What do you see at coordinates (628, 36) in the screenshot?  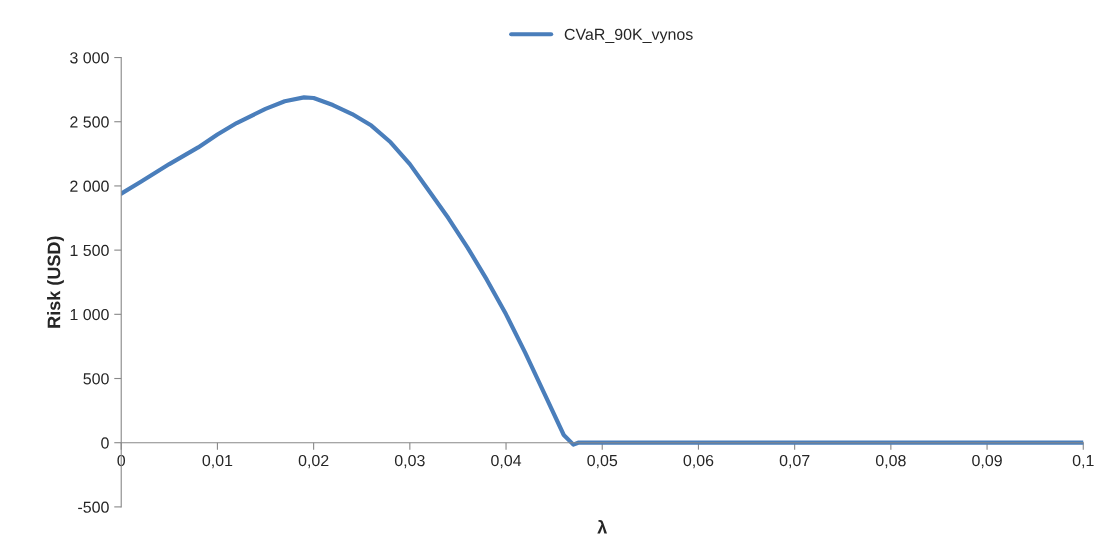 I see `legend-label: CVaR_90K_vynos` at bounding box center [628, 36].